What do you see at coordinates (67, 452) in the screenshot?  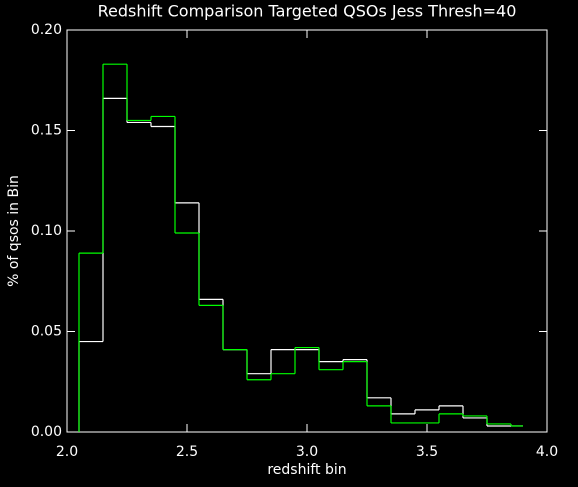 I see `x-tick-label: 2.0` at bounding box center [67, 452].